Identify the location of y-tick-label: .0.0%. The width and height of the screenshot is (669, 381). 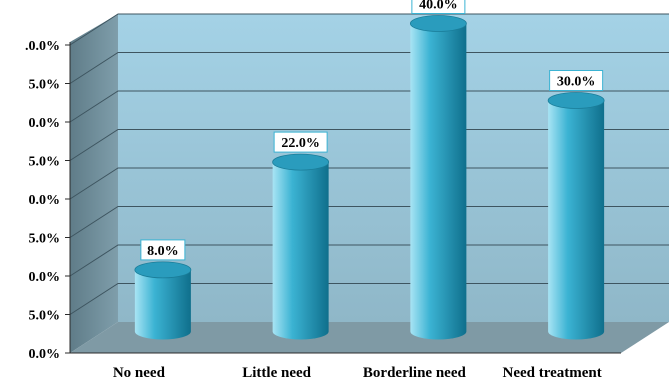
(42, 46).